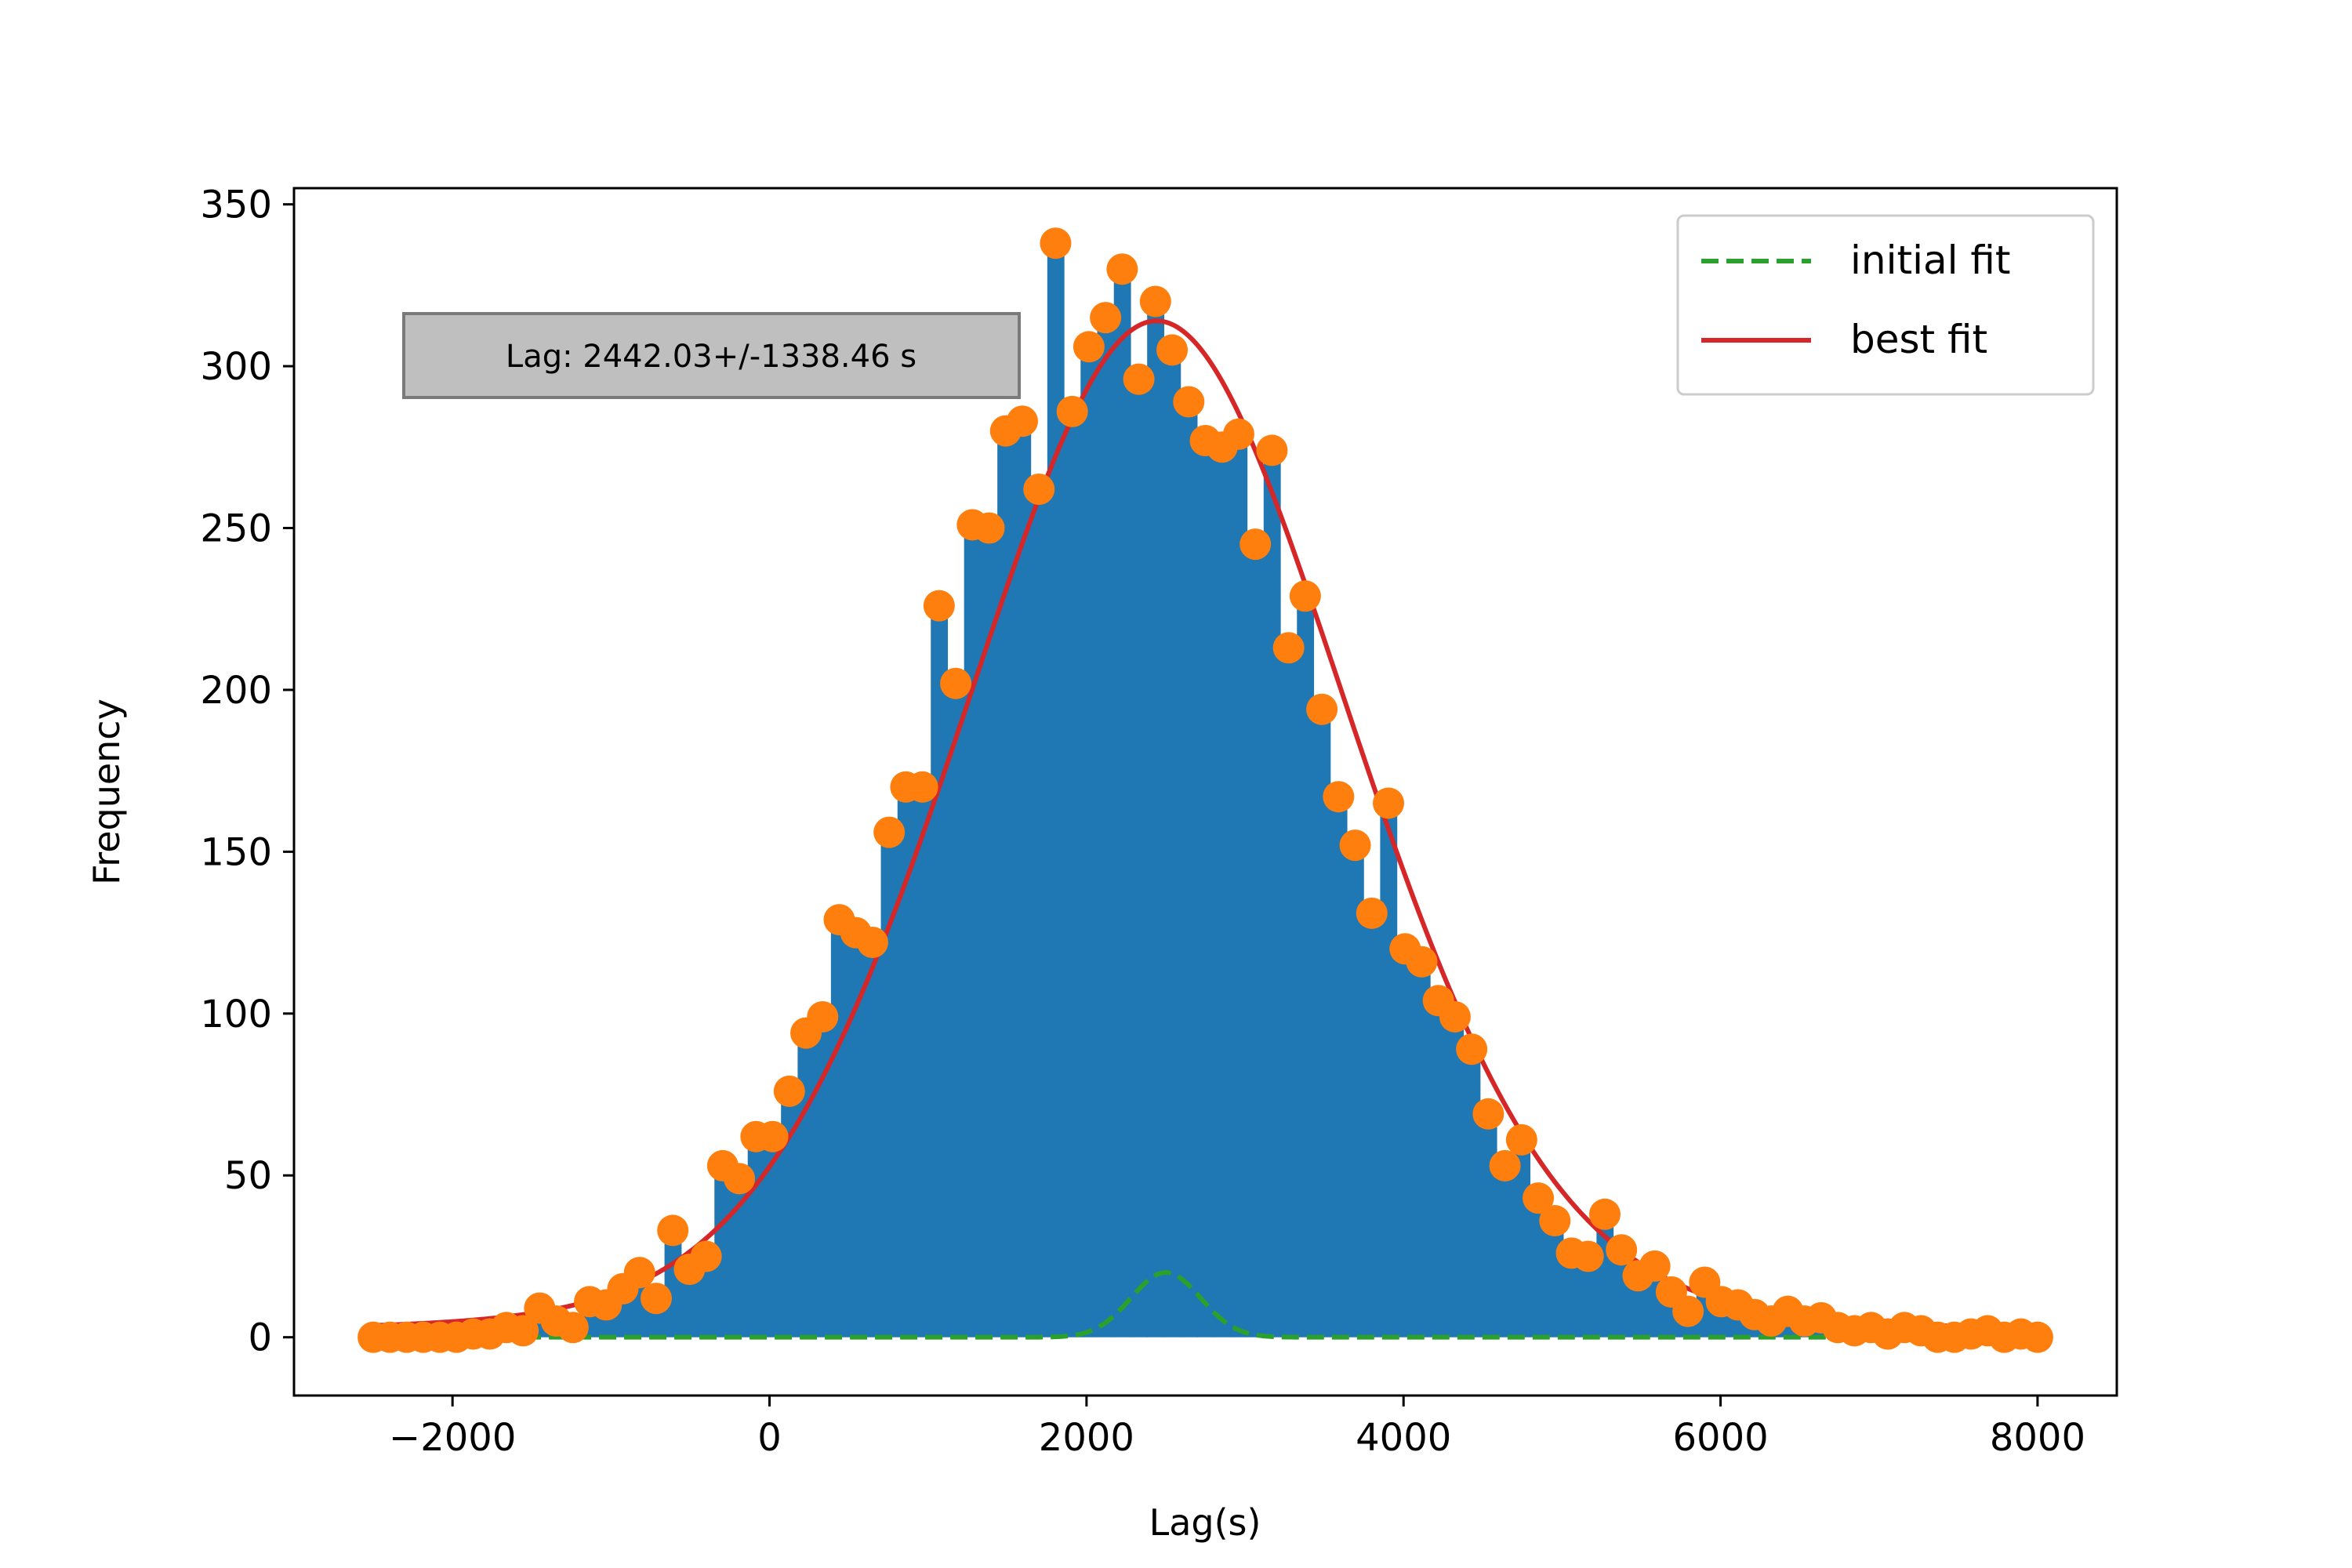  I want to click on x-tick-label: 2000, so click(1086, 1438).